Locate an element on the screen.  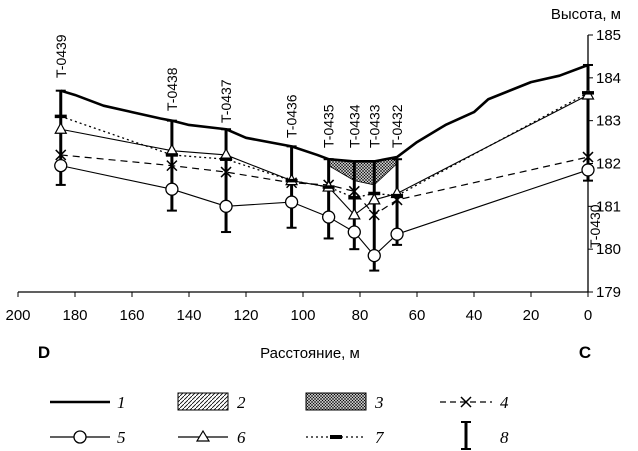
x-tick-label: 0 is located at coordinates (588, 315).